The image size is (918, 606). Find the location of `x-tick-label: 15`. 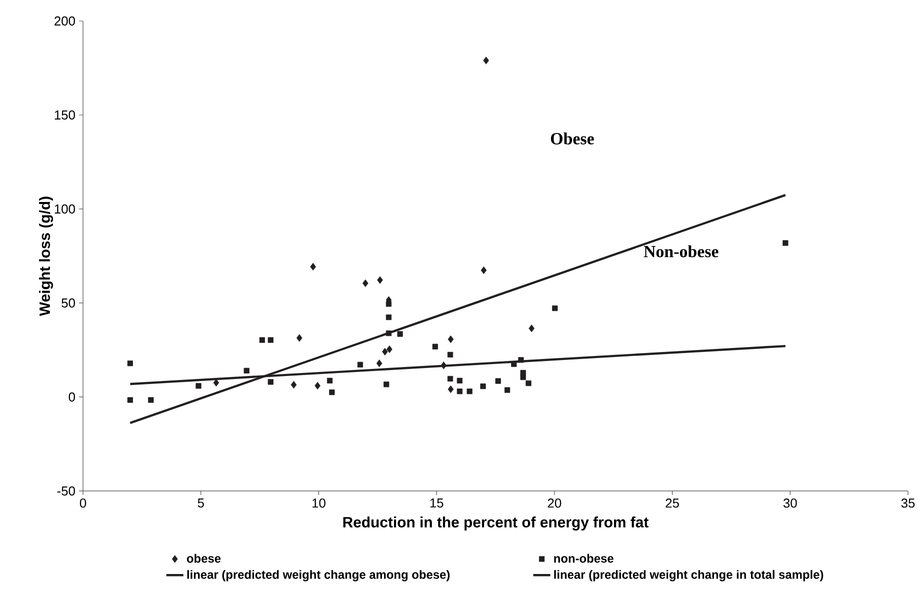

x-tick-label: 15 is located at coordinates (437, 503).